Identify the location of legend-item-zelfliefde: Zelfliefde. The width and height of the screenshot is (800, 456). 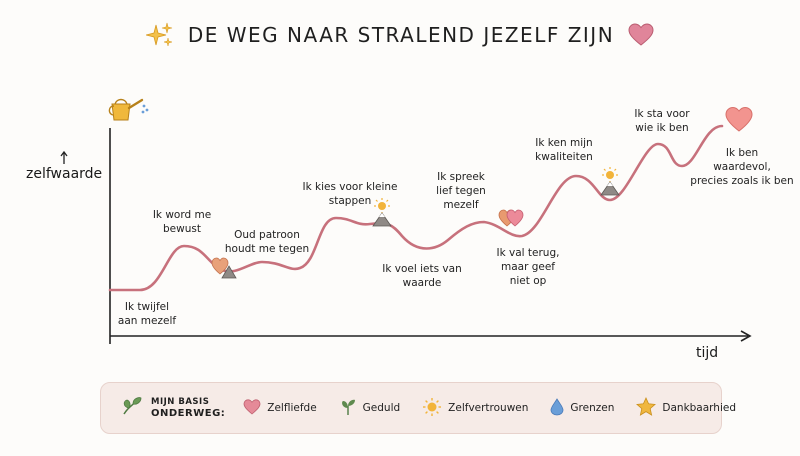
(280, 408).